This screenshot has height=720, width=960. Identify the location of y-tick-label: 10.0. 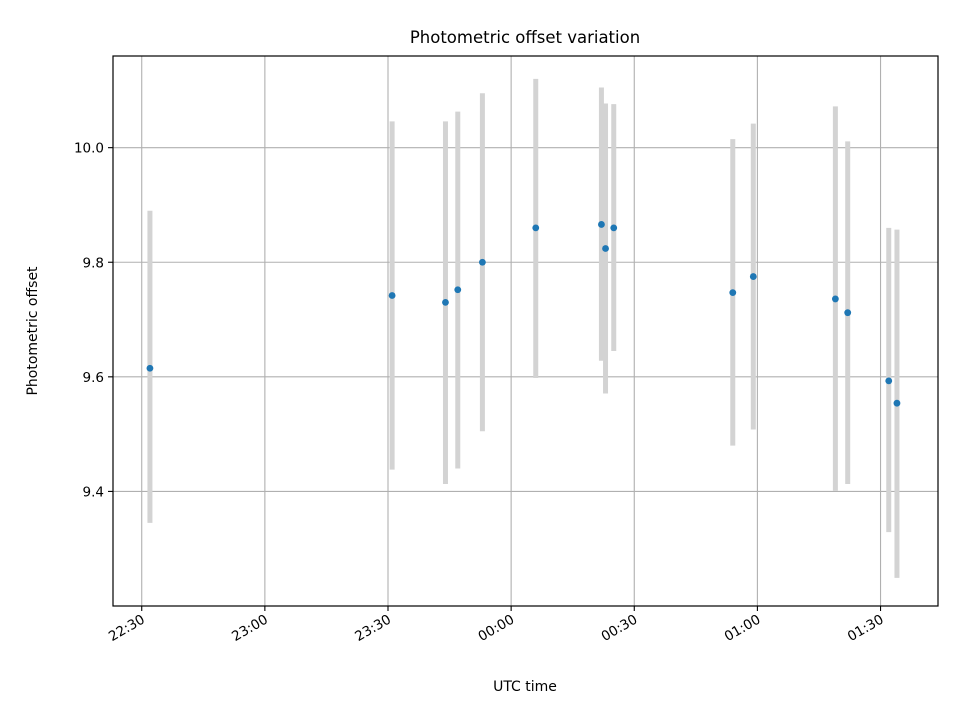
(89, 149).